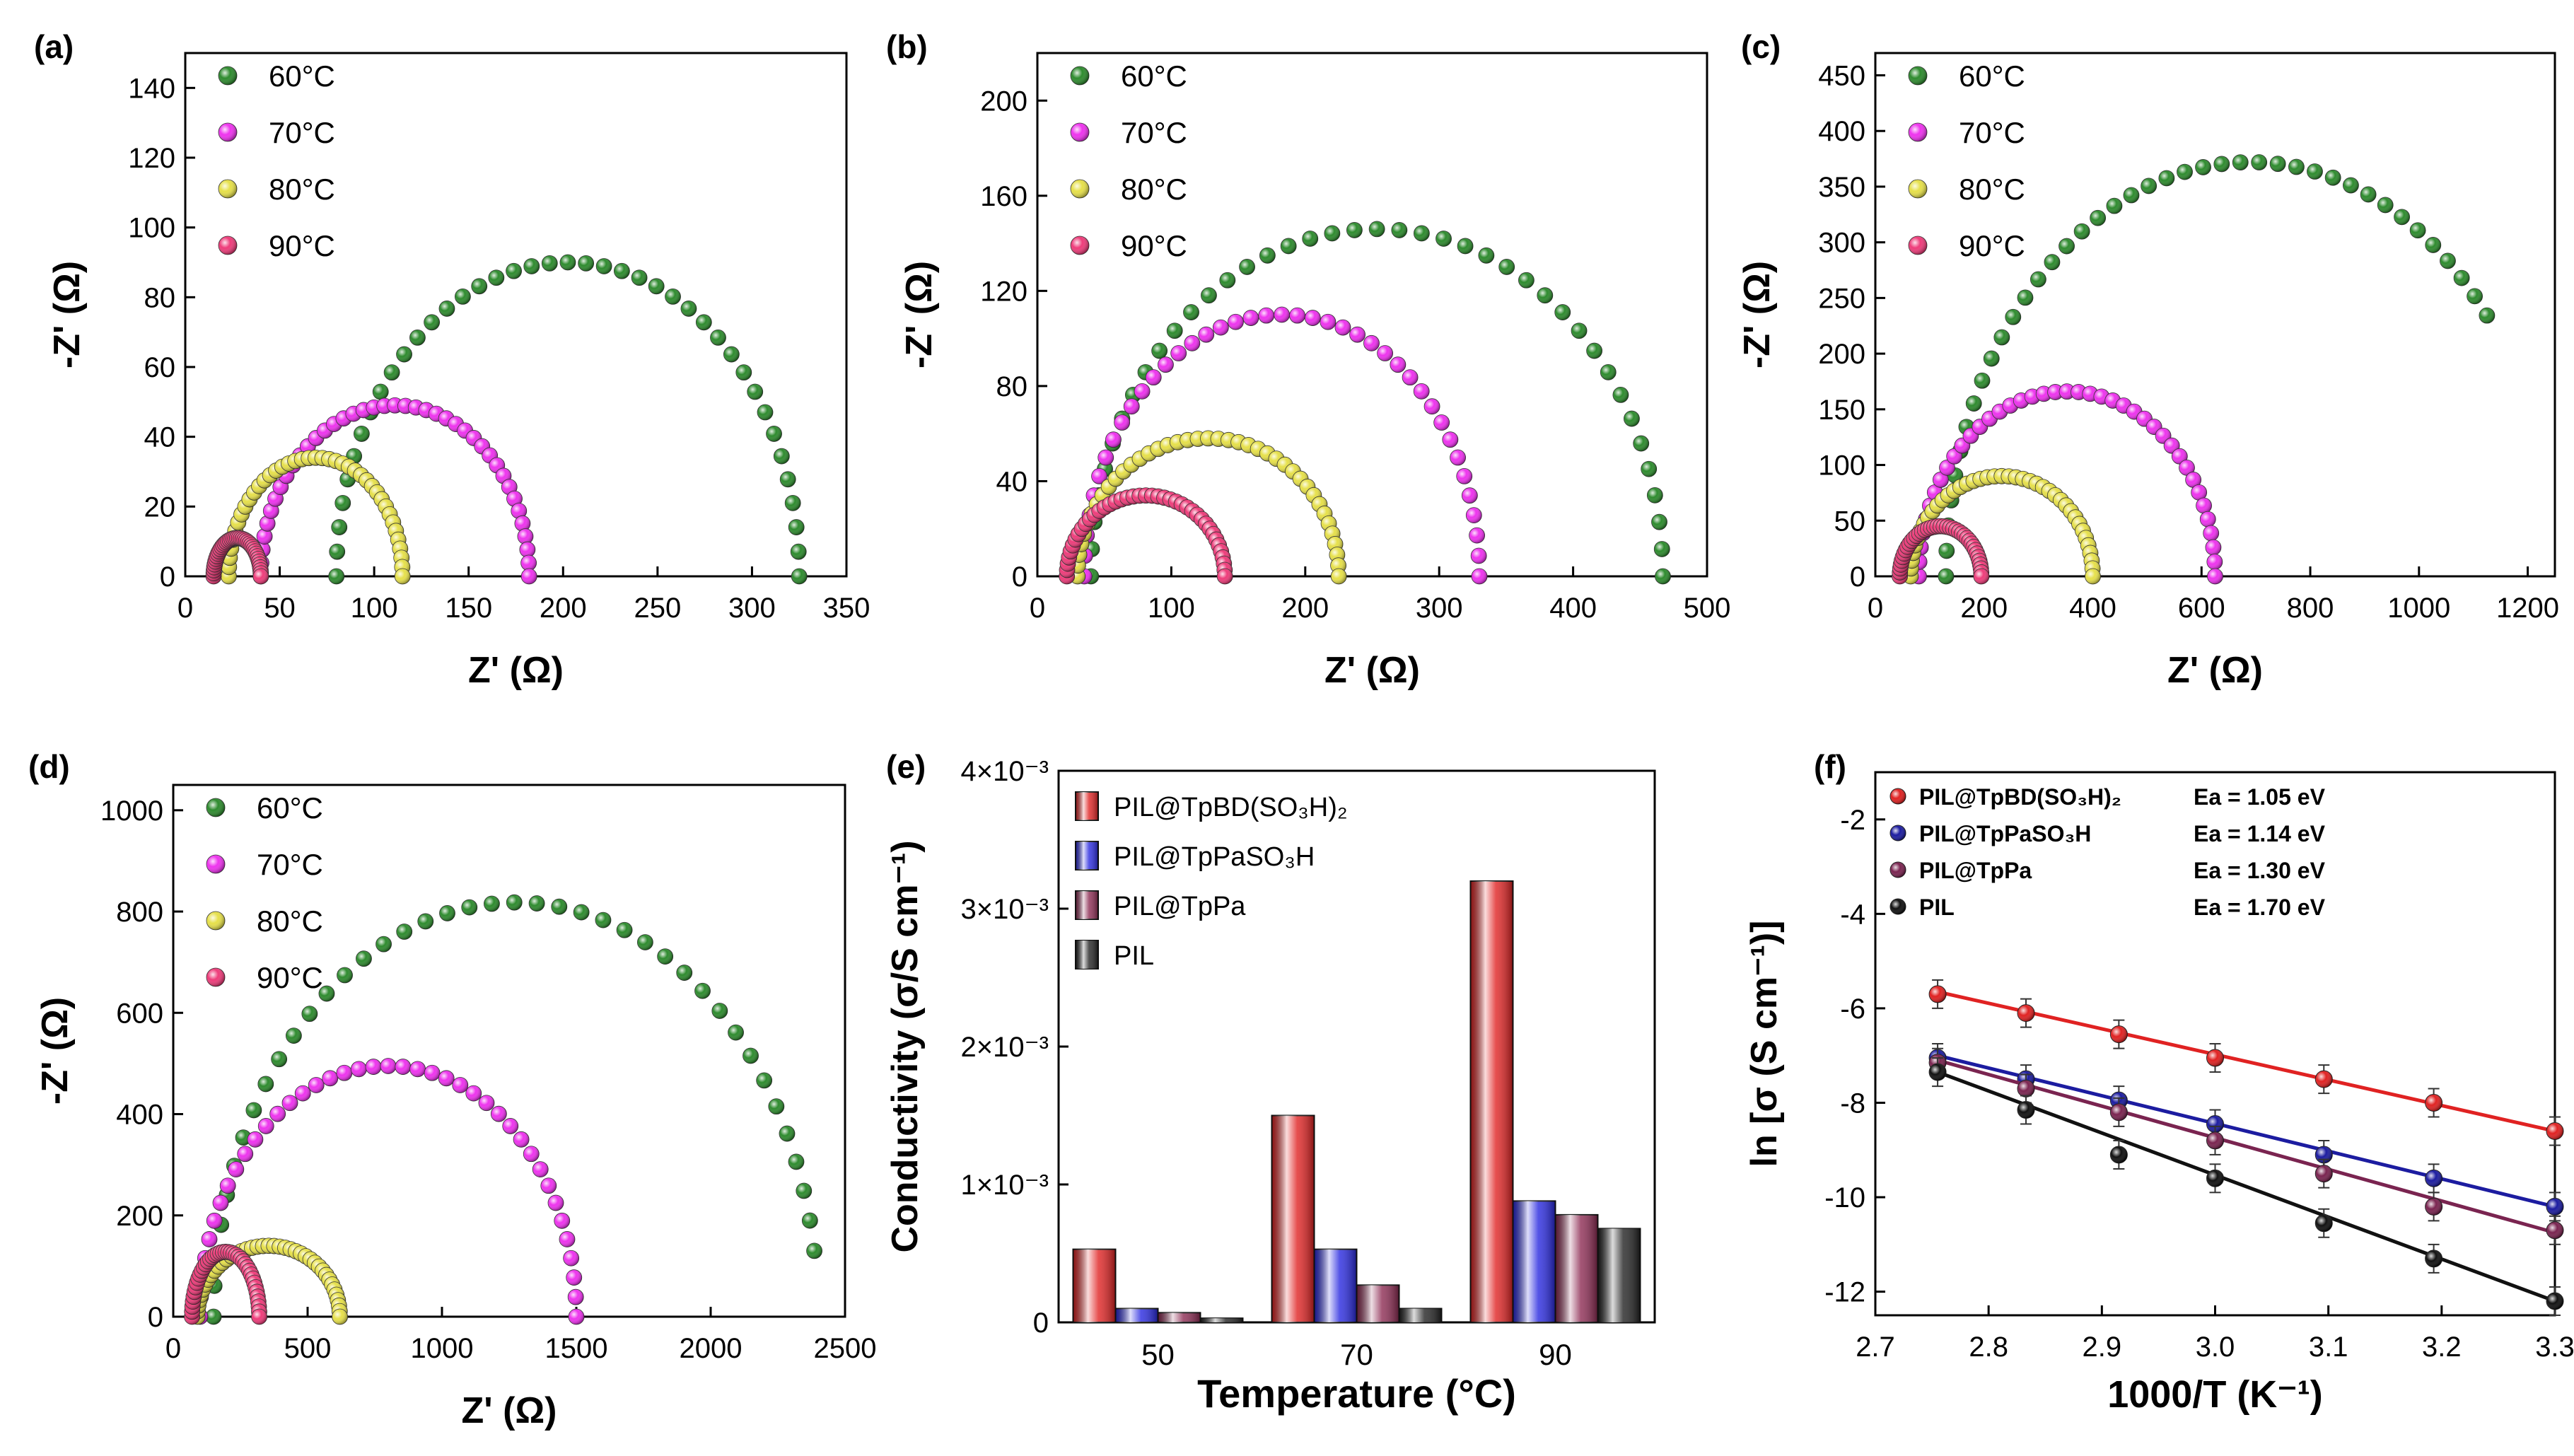 This screenshot has width=2574, height=1456. What do you see at coordinates (1003, 197) in the screenshot?
I see `y-tick-label: 160` at bounding box center [1003, 197].